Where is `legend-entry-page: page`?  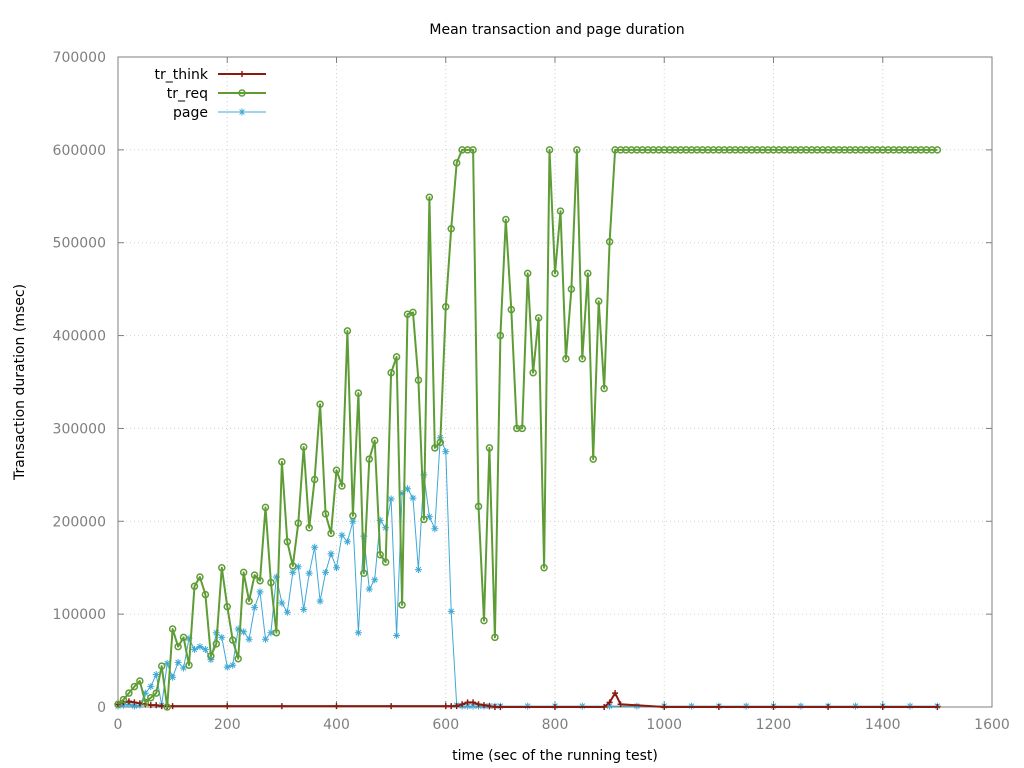 legend-entry-page: page is located at coordinates (219, 113).